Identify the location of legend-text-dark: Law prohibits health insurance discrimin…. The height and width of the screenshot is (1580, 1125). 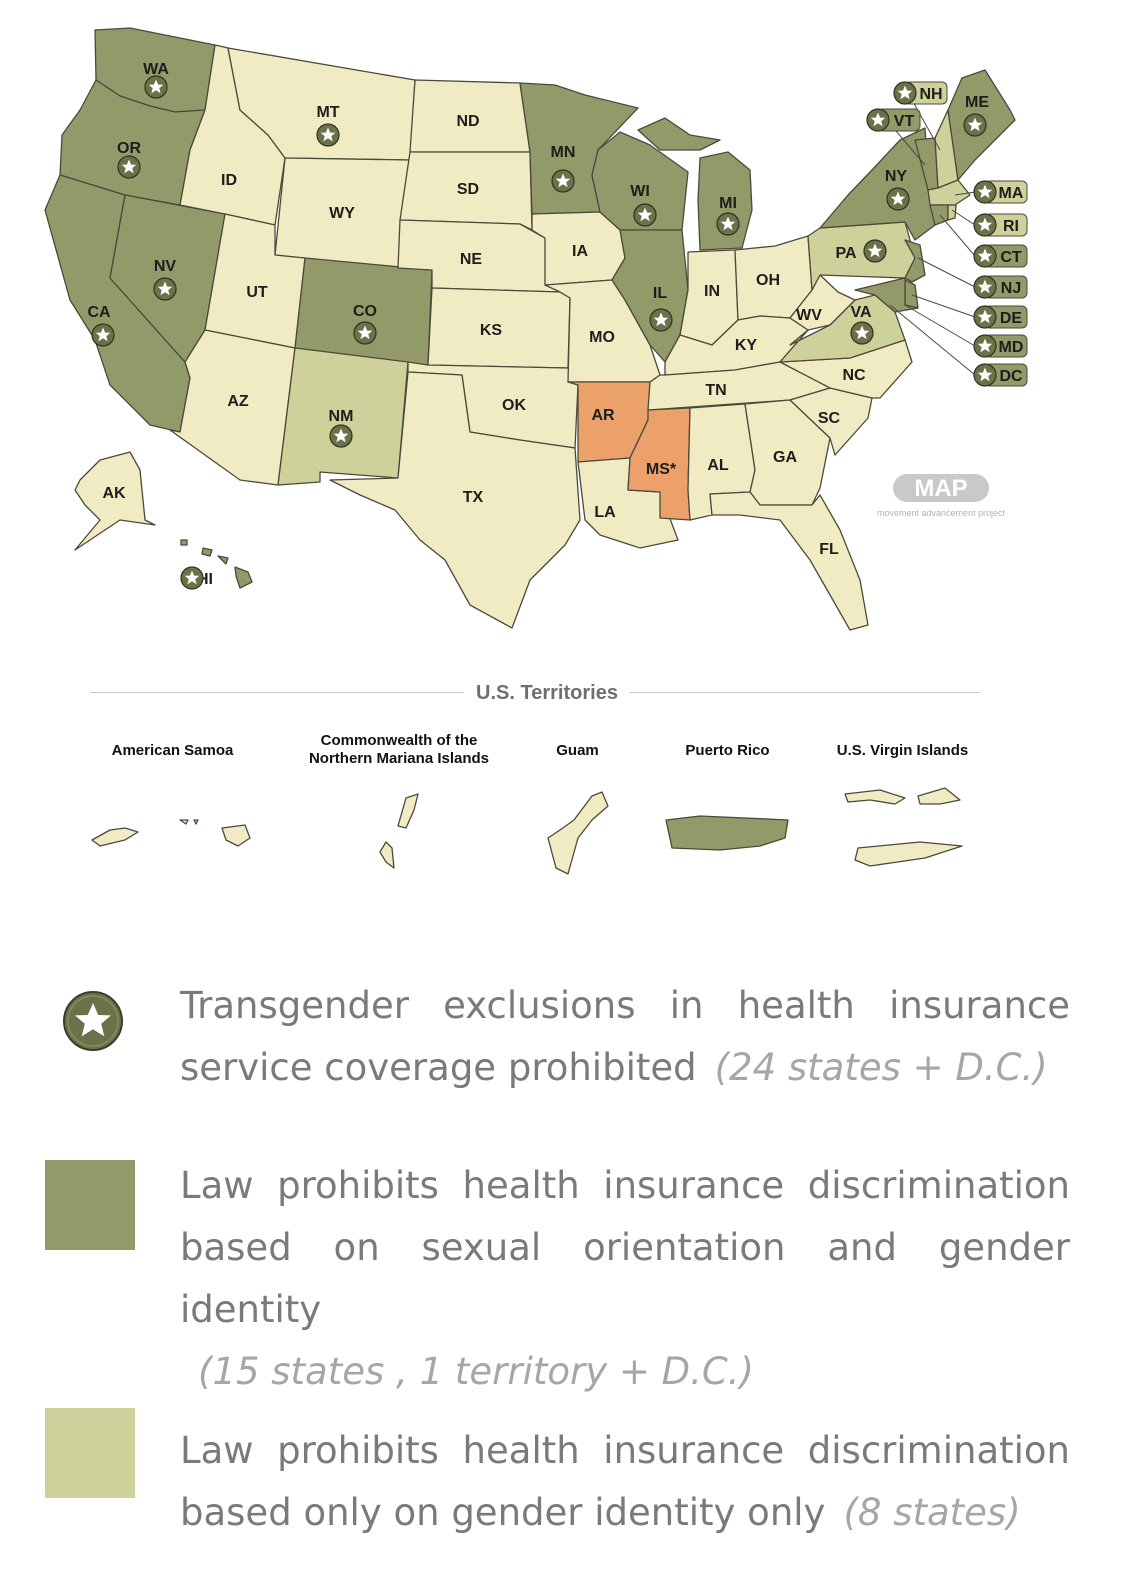
(625, 1279).